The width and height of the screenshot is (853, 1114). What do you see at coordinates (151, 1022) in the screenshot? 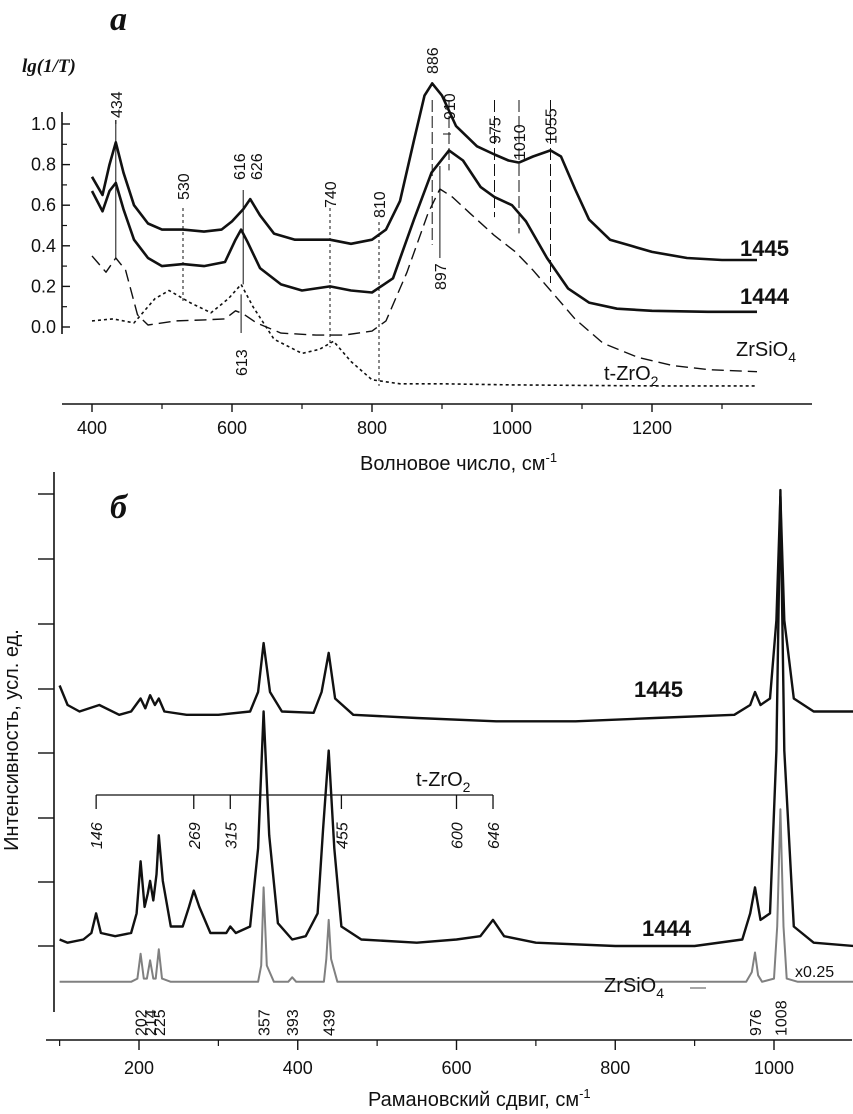
I see `panel-b-zircon-peak-label: 214` at bounding box center [151, 1022].